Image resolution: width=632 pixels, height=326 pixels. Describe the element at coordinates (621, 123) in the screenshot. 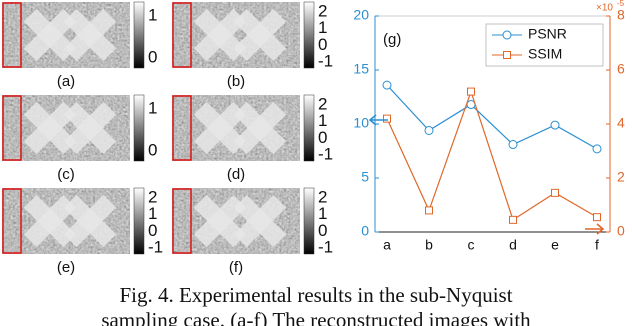

I see `y2-tick-label: 4` at that location.